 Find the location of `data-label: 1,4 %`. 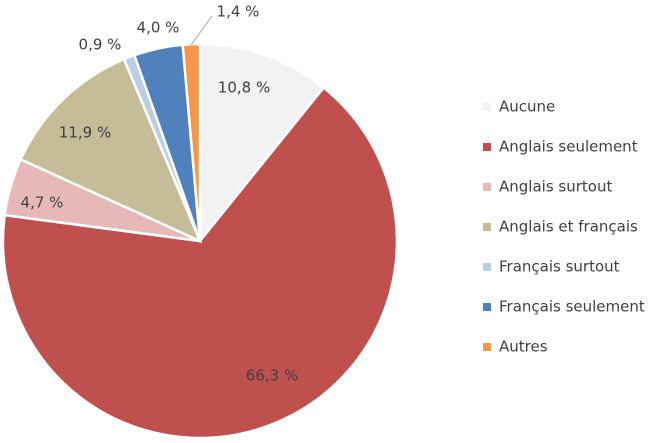

data-label: 1,4 % is located at coordinates (238, 12).